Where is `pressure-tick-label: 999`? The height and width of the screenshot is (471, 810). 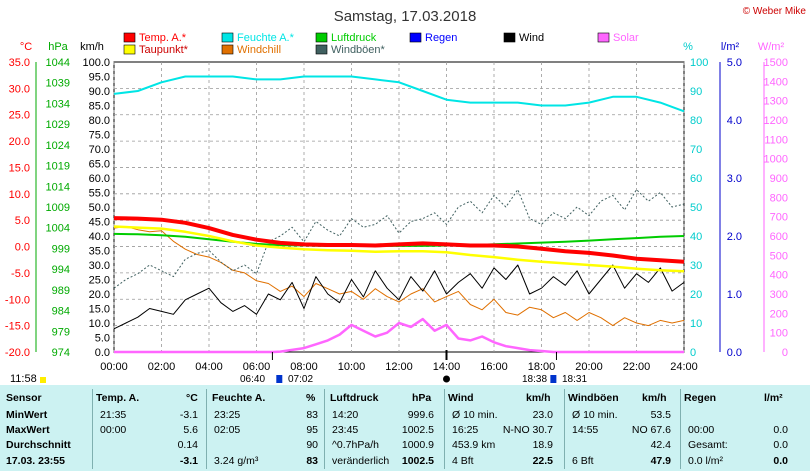
pressure-tick-label: 999 is located at coordinates (61, 249).